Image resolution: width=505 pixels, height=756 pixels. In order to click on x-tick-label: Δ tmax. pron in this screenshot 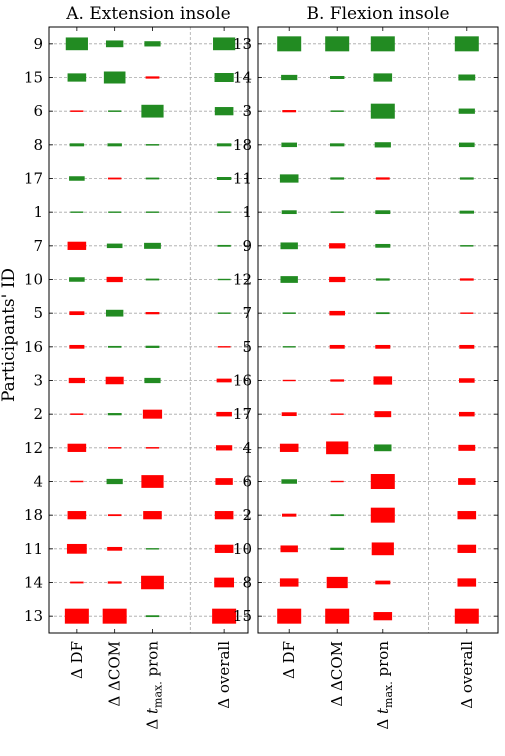, I will do `click(384, 685)`.